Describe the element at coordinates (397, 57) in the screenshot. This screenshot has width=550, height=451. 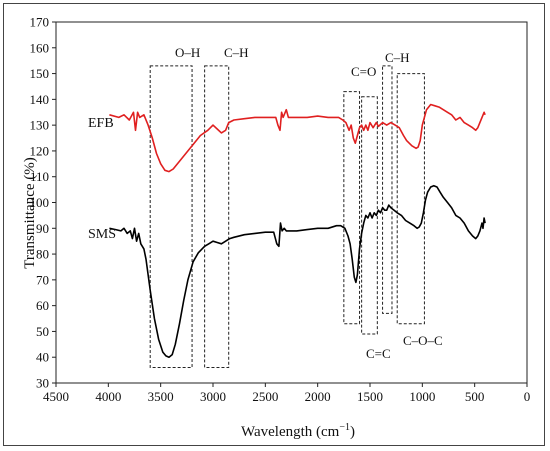
I see `annotation-ch-right: C–H` at that location.